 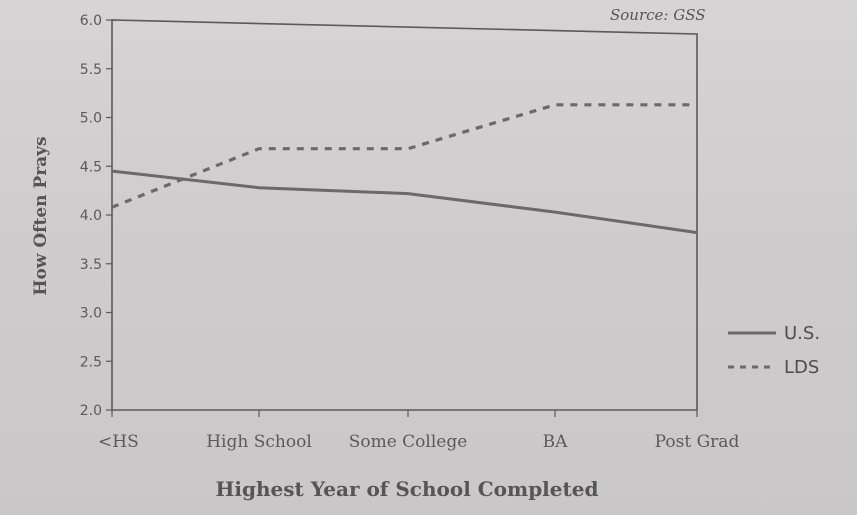 I want to click on x-axis: <HS High School Some College BA Post Grad, so click(x=418, y=431).